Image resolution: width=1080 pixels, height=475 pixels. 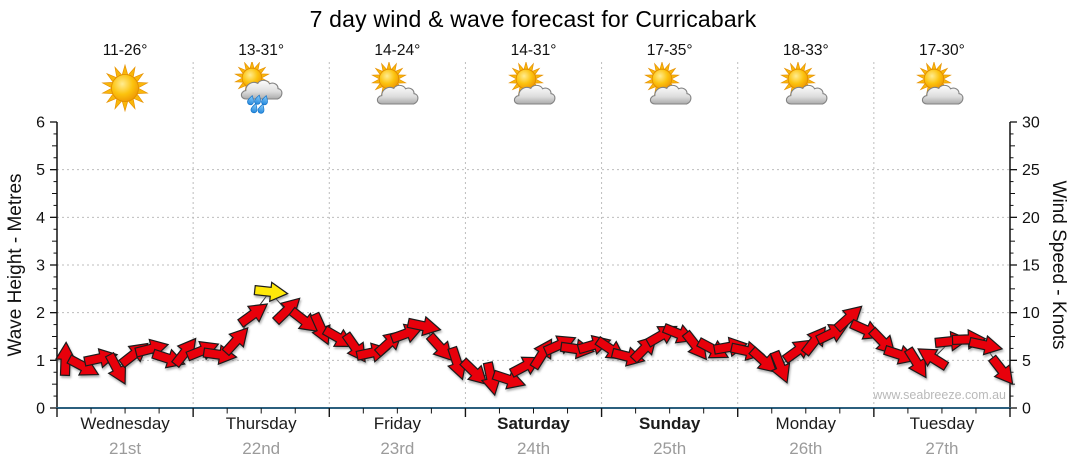 What do you see at coordinates (1058, 265) in the screenshot?
I see `right-axis-title: Wind Speed - Knots` at bounding box center [1058, 265].